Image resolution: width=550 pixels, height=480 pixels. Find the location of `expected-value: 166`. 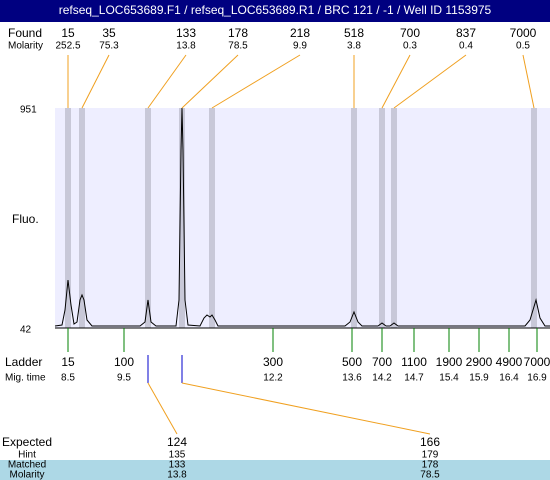

expected-value: 166 is located at coordinates (430, 442).